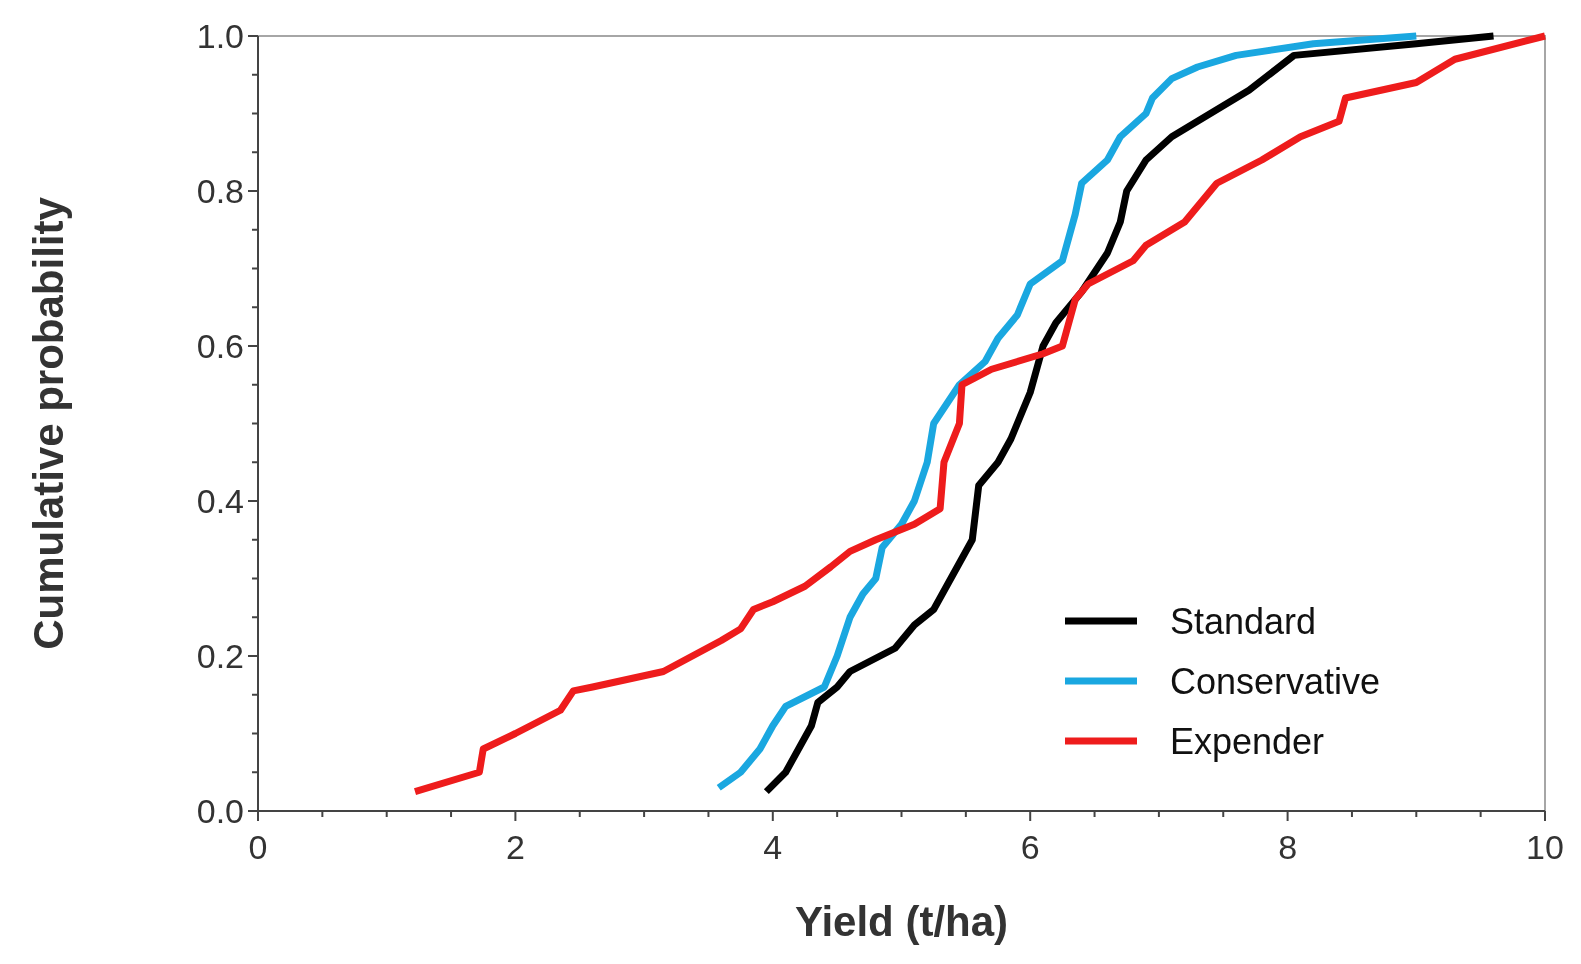 The height and width of the screenshot is (964, 1581). Describe the element at coordinates (258, 847) in the screenshot. I see `x-tick-label: 0` at that location.